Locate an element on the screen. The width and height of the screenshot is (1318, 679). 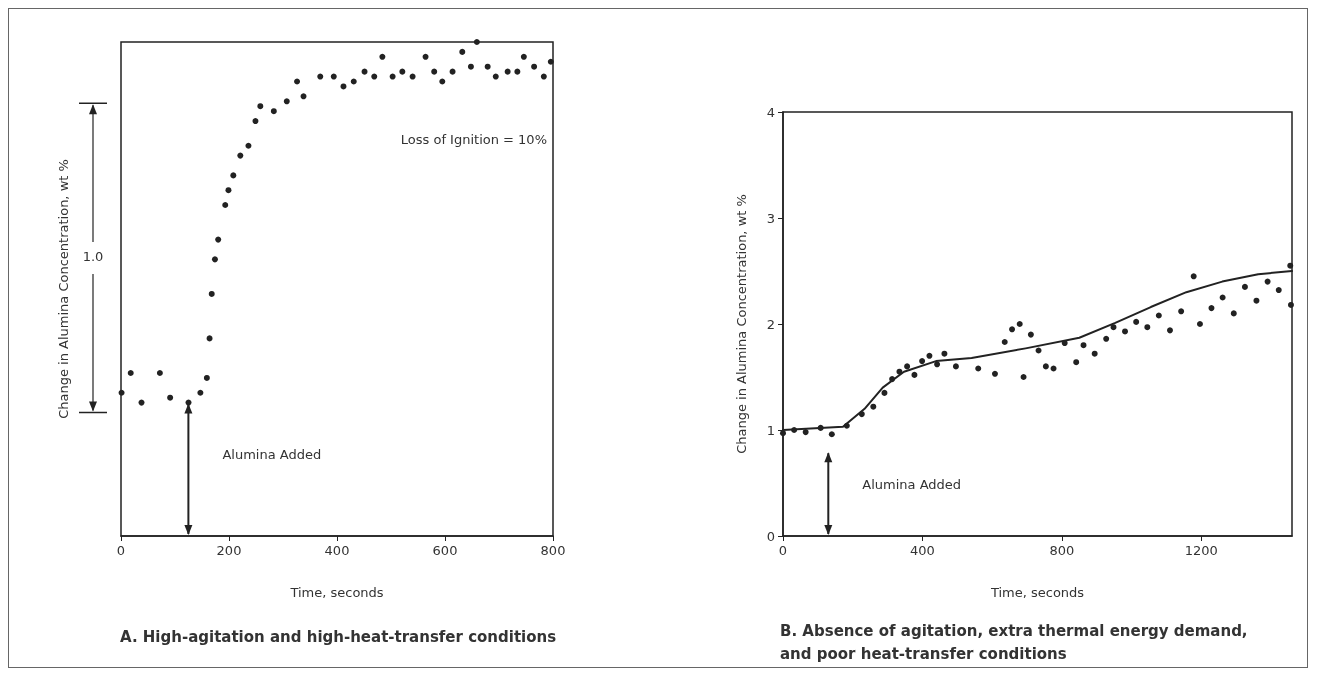
x-tick-label: 1200 is located at coordinates (1201, 550).